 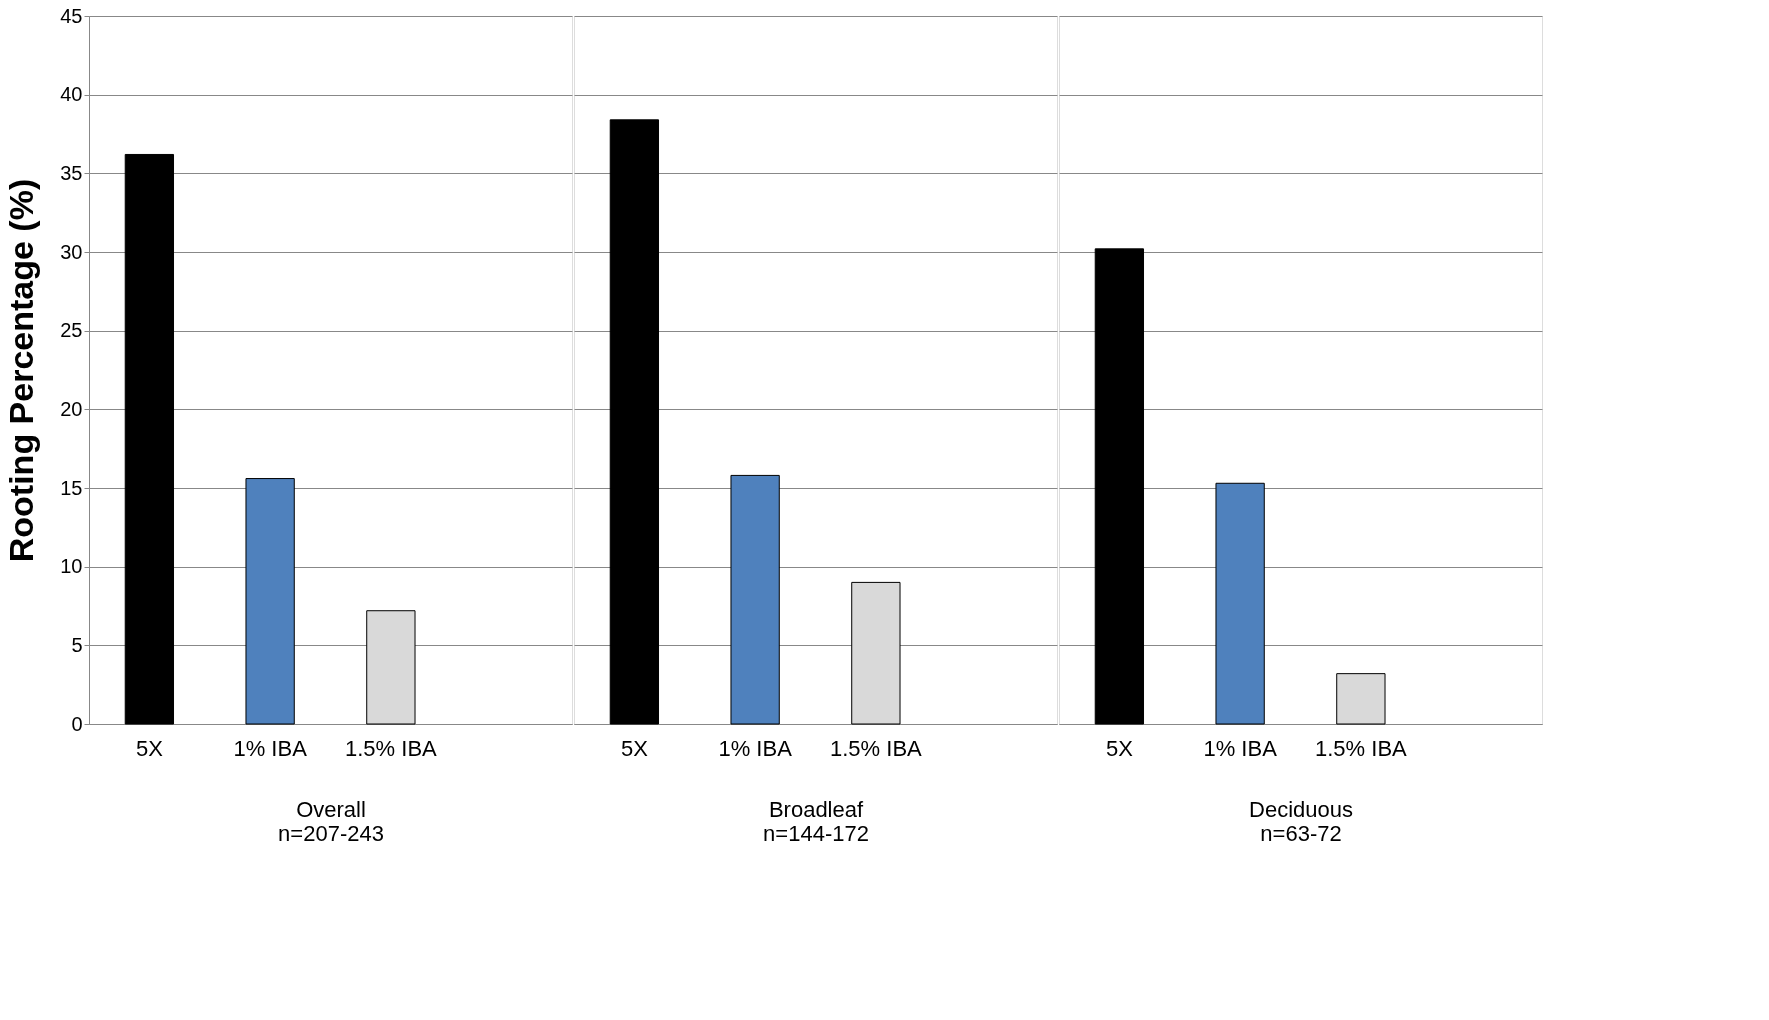 I want to click on y-tick-label: 10, so click(x=71, y=566).